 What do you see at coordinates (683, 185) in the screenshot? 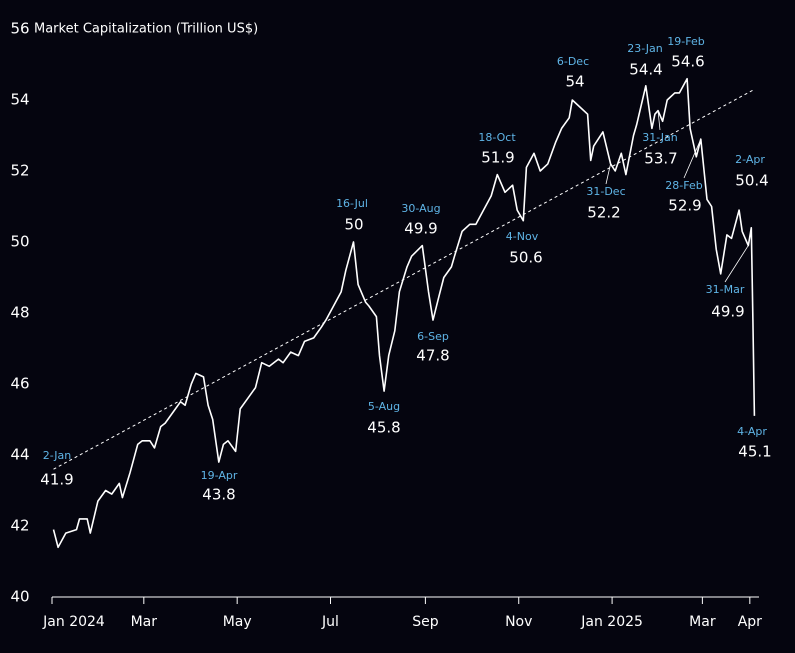
I see `annotation-date: 28-Feb` at bounding box center [683, 185].